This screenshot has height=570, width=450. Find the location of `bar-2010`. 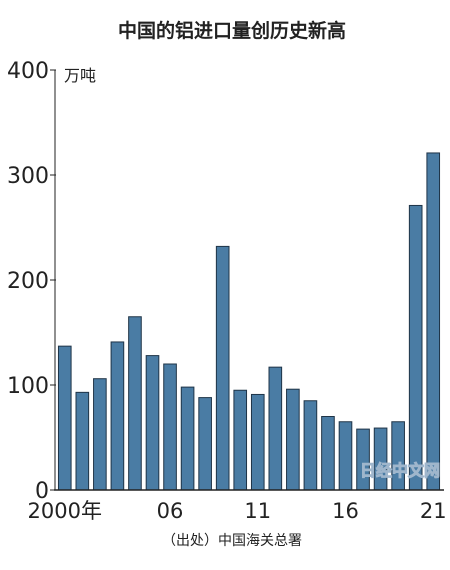

bar-2010 is located at coordinates (240, 440).